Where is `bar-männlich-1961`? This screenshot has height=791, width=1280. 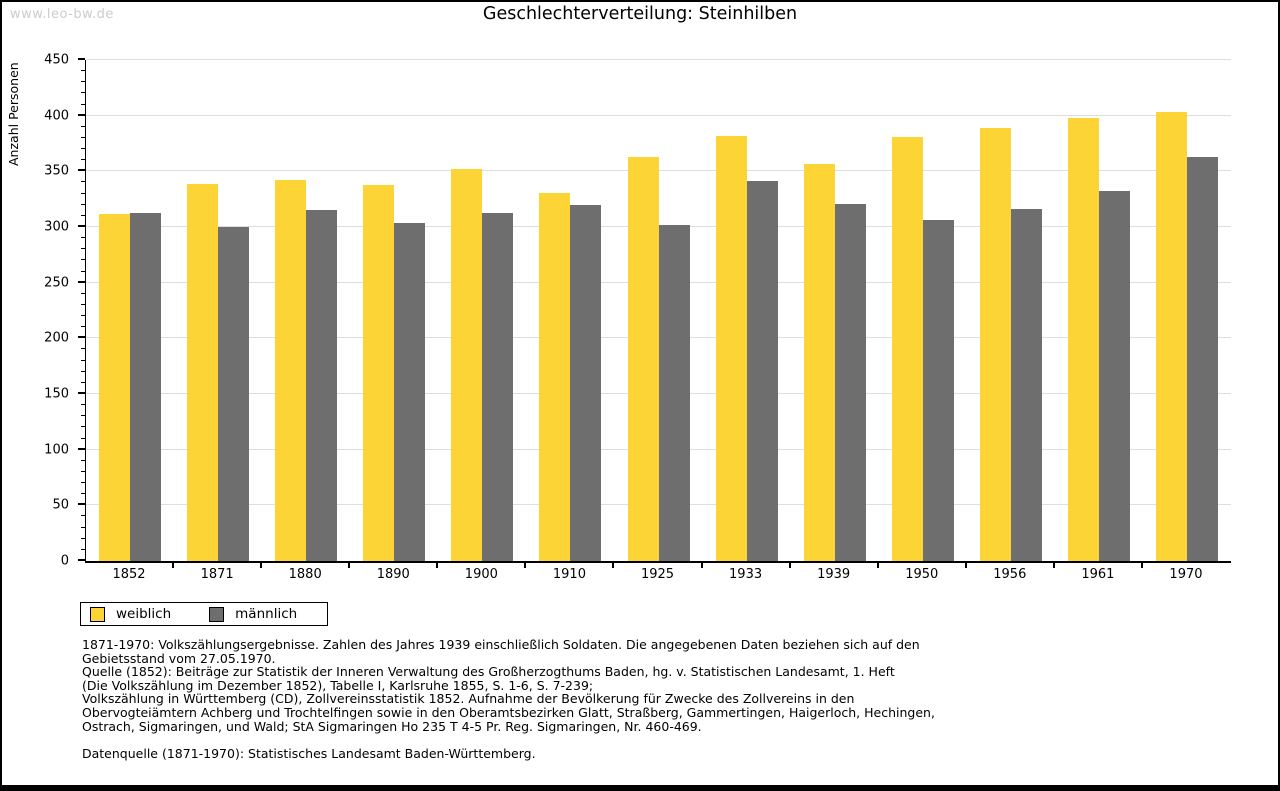
bar-männlich-1961 is located at coordinates (1114, 376).